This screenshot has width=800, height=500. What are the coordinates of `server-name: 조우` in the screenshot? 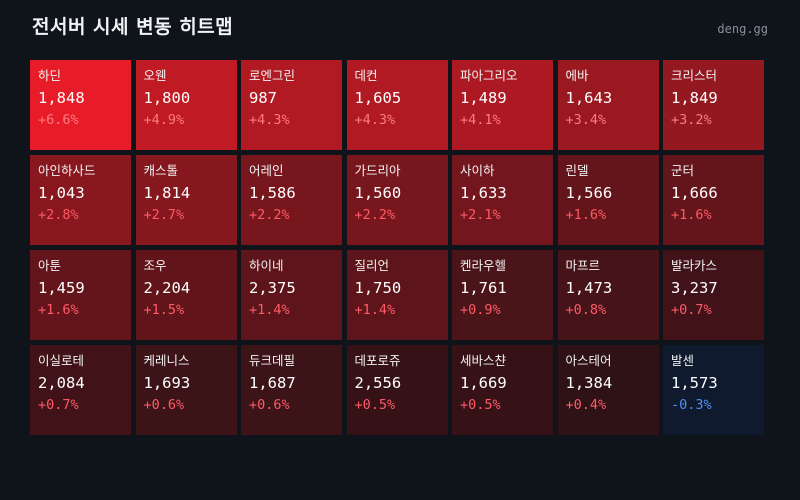 It's located at (155, 265).